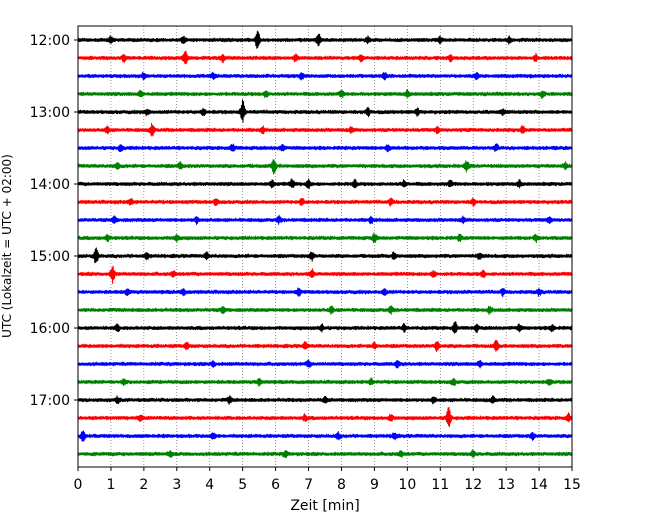 The image size is (650, 520). I want to click on y-axis-ticks: 12:00 13:00 14:00 15:00 16:00 17:00, so click(54, 221).